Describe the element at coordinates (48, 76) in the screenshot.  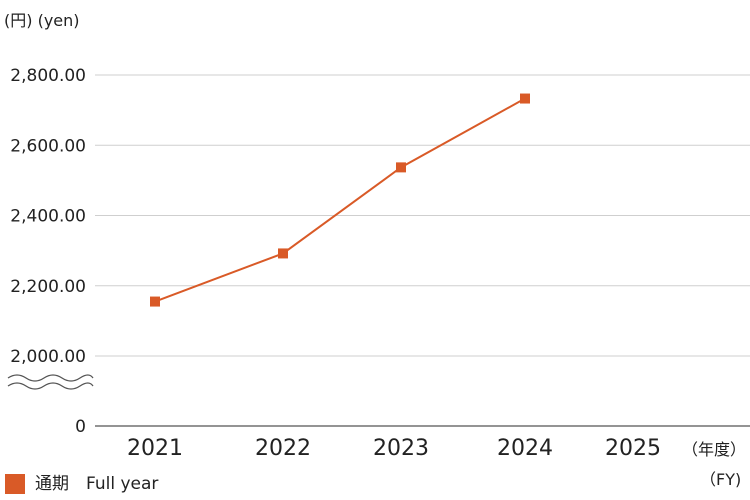
I see `y-tick-label: 2,800.00` at that location.